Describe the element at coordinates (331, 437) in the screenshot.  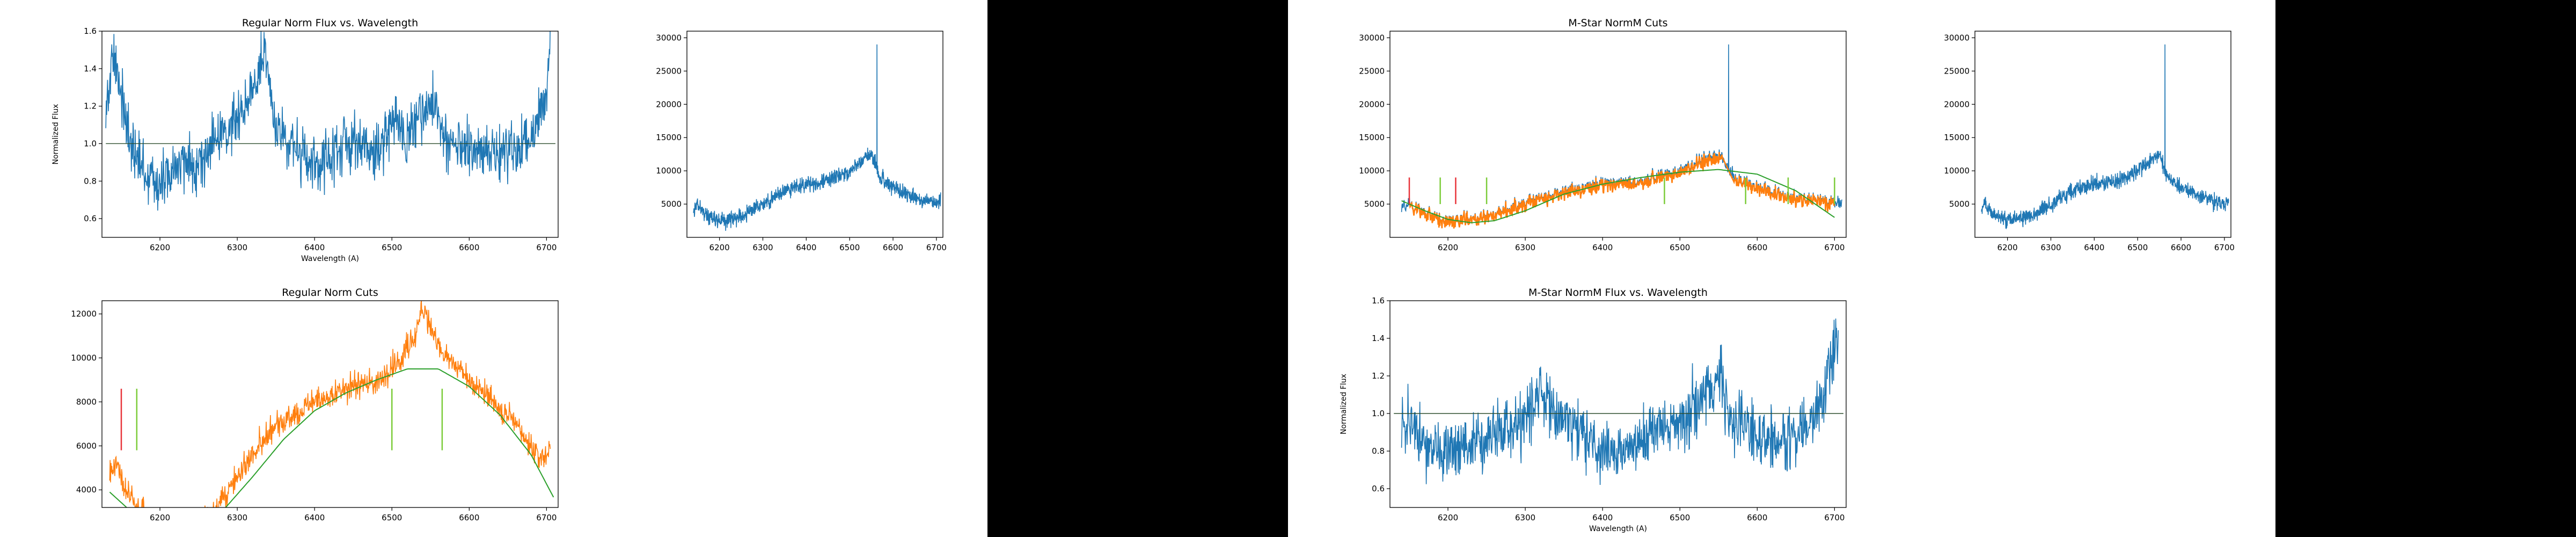
I see `f1-cuts-fit-line` at that location.